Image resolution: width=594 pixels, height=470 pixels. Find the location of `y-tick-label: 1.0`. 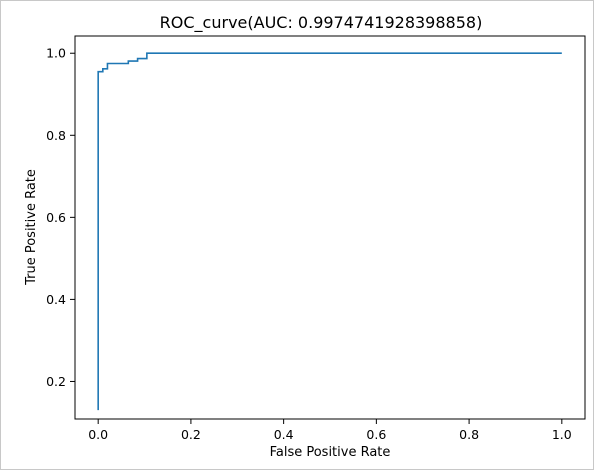

y-tick-label: 1.0 is located at coordinates (56, 53).